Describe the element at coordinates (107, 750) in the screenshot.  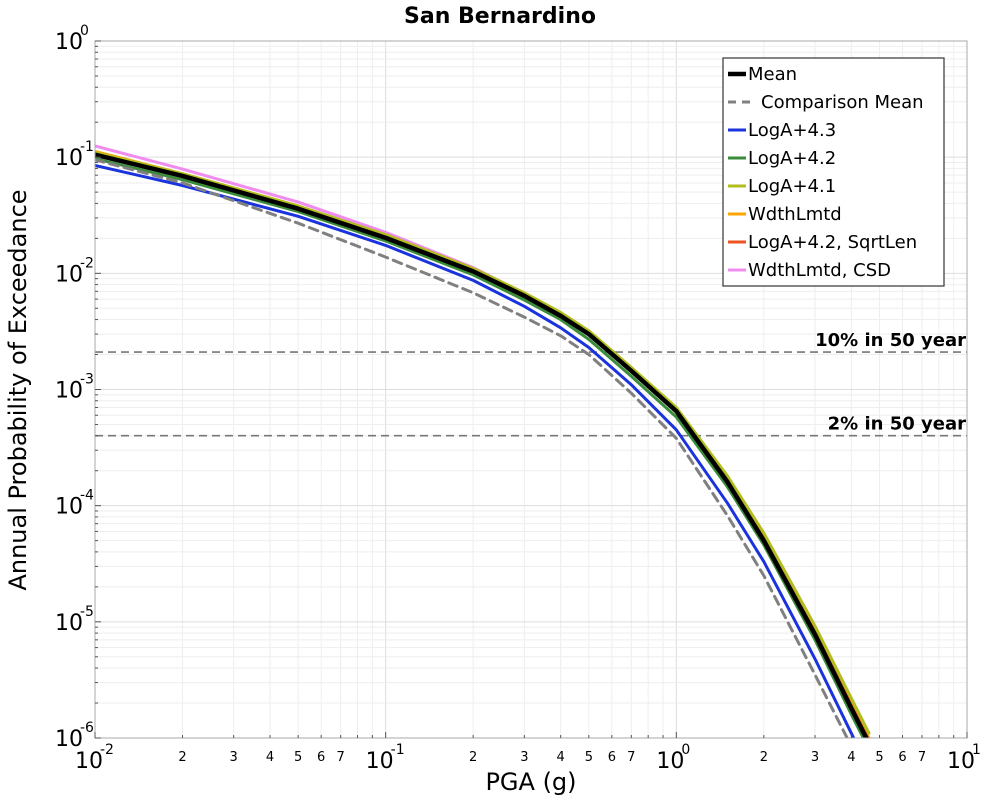
I see `x-tick-label-exp: -2` at that location.